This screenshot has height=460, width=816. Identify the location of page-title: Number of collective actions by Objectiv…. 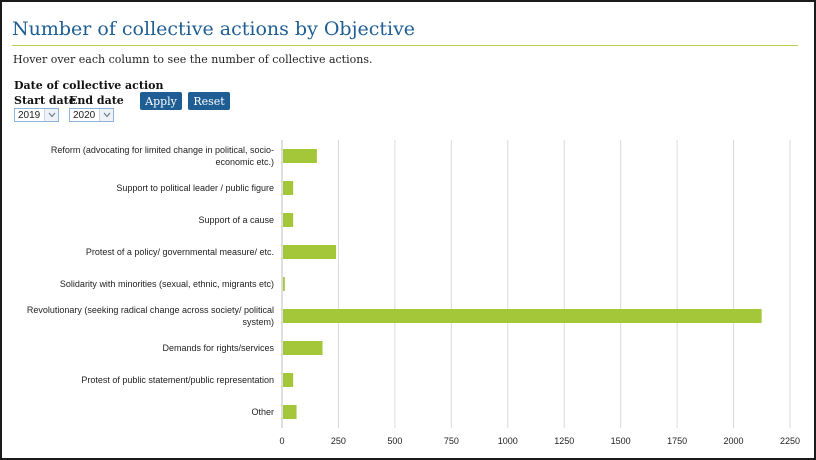
(214, 29).